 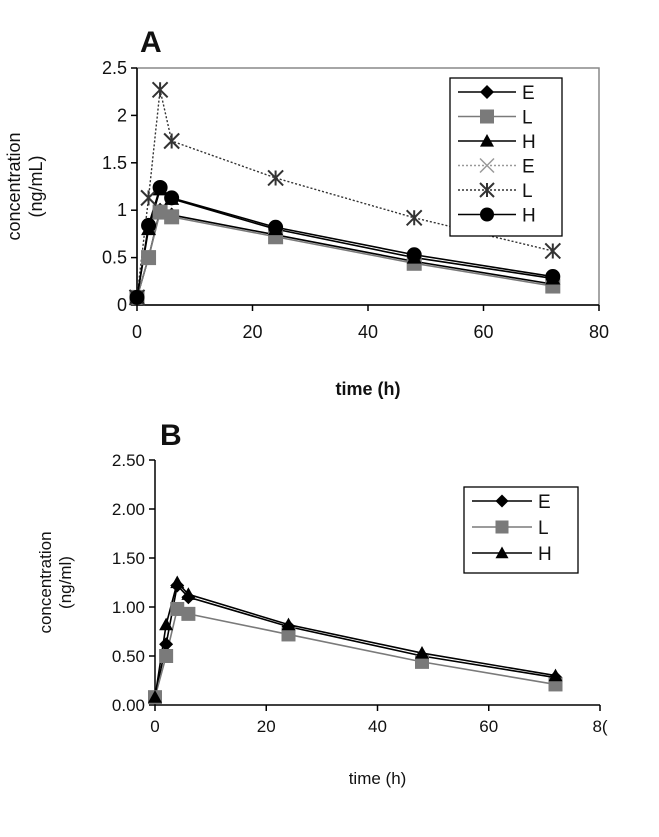 I want to click on panel-title: A, so click(x=151, y=42).